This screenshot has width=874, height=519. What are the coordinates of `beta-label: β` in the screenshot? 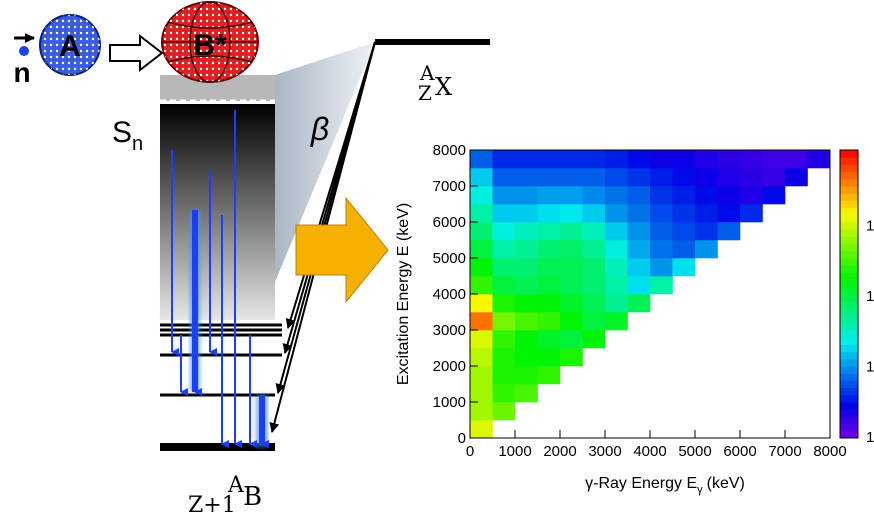 It's located at (319, 129).